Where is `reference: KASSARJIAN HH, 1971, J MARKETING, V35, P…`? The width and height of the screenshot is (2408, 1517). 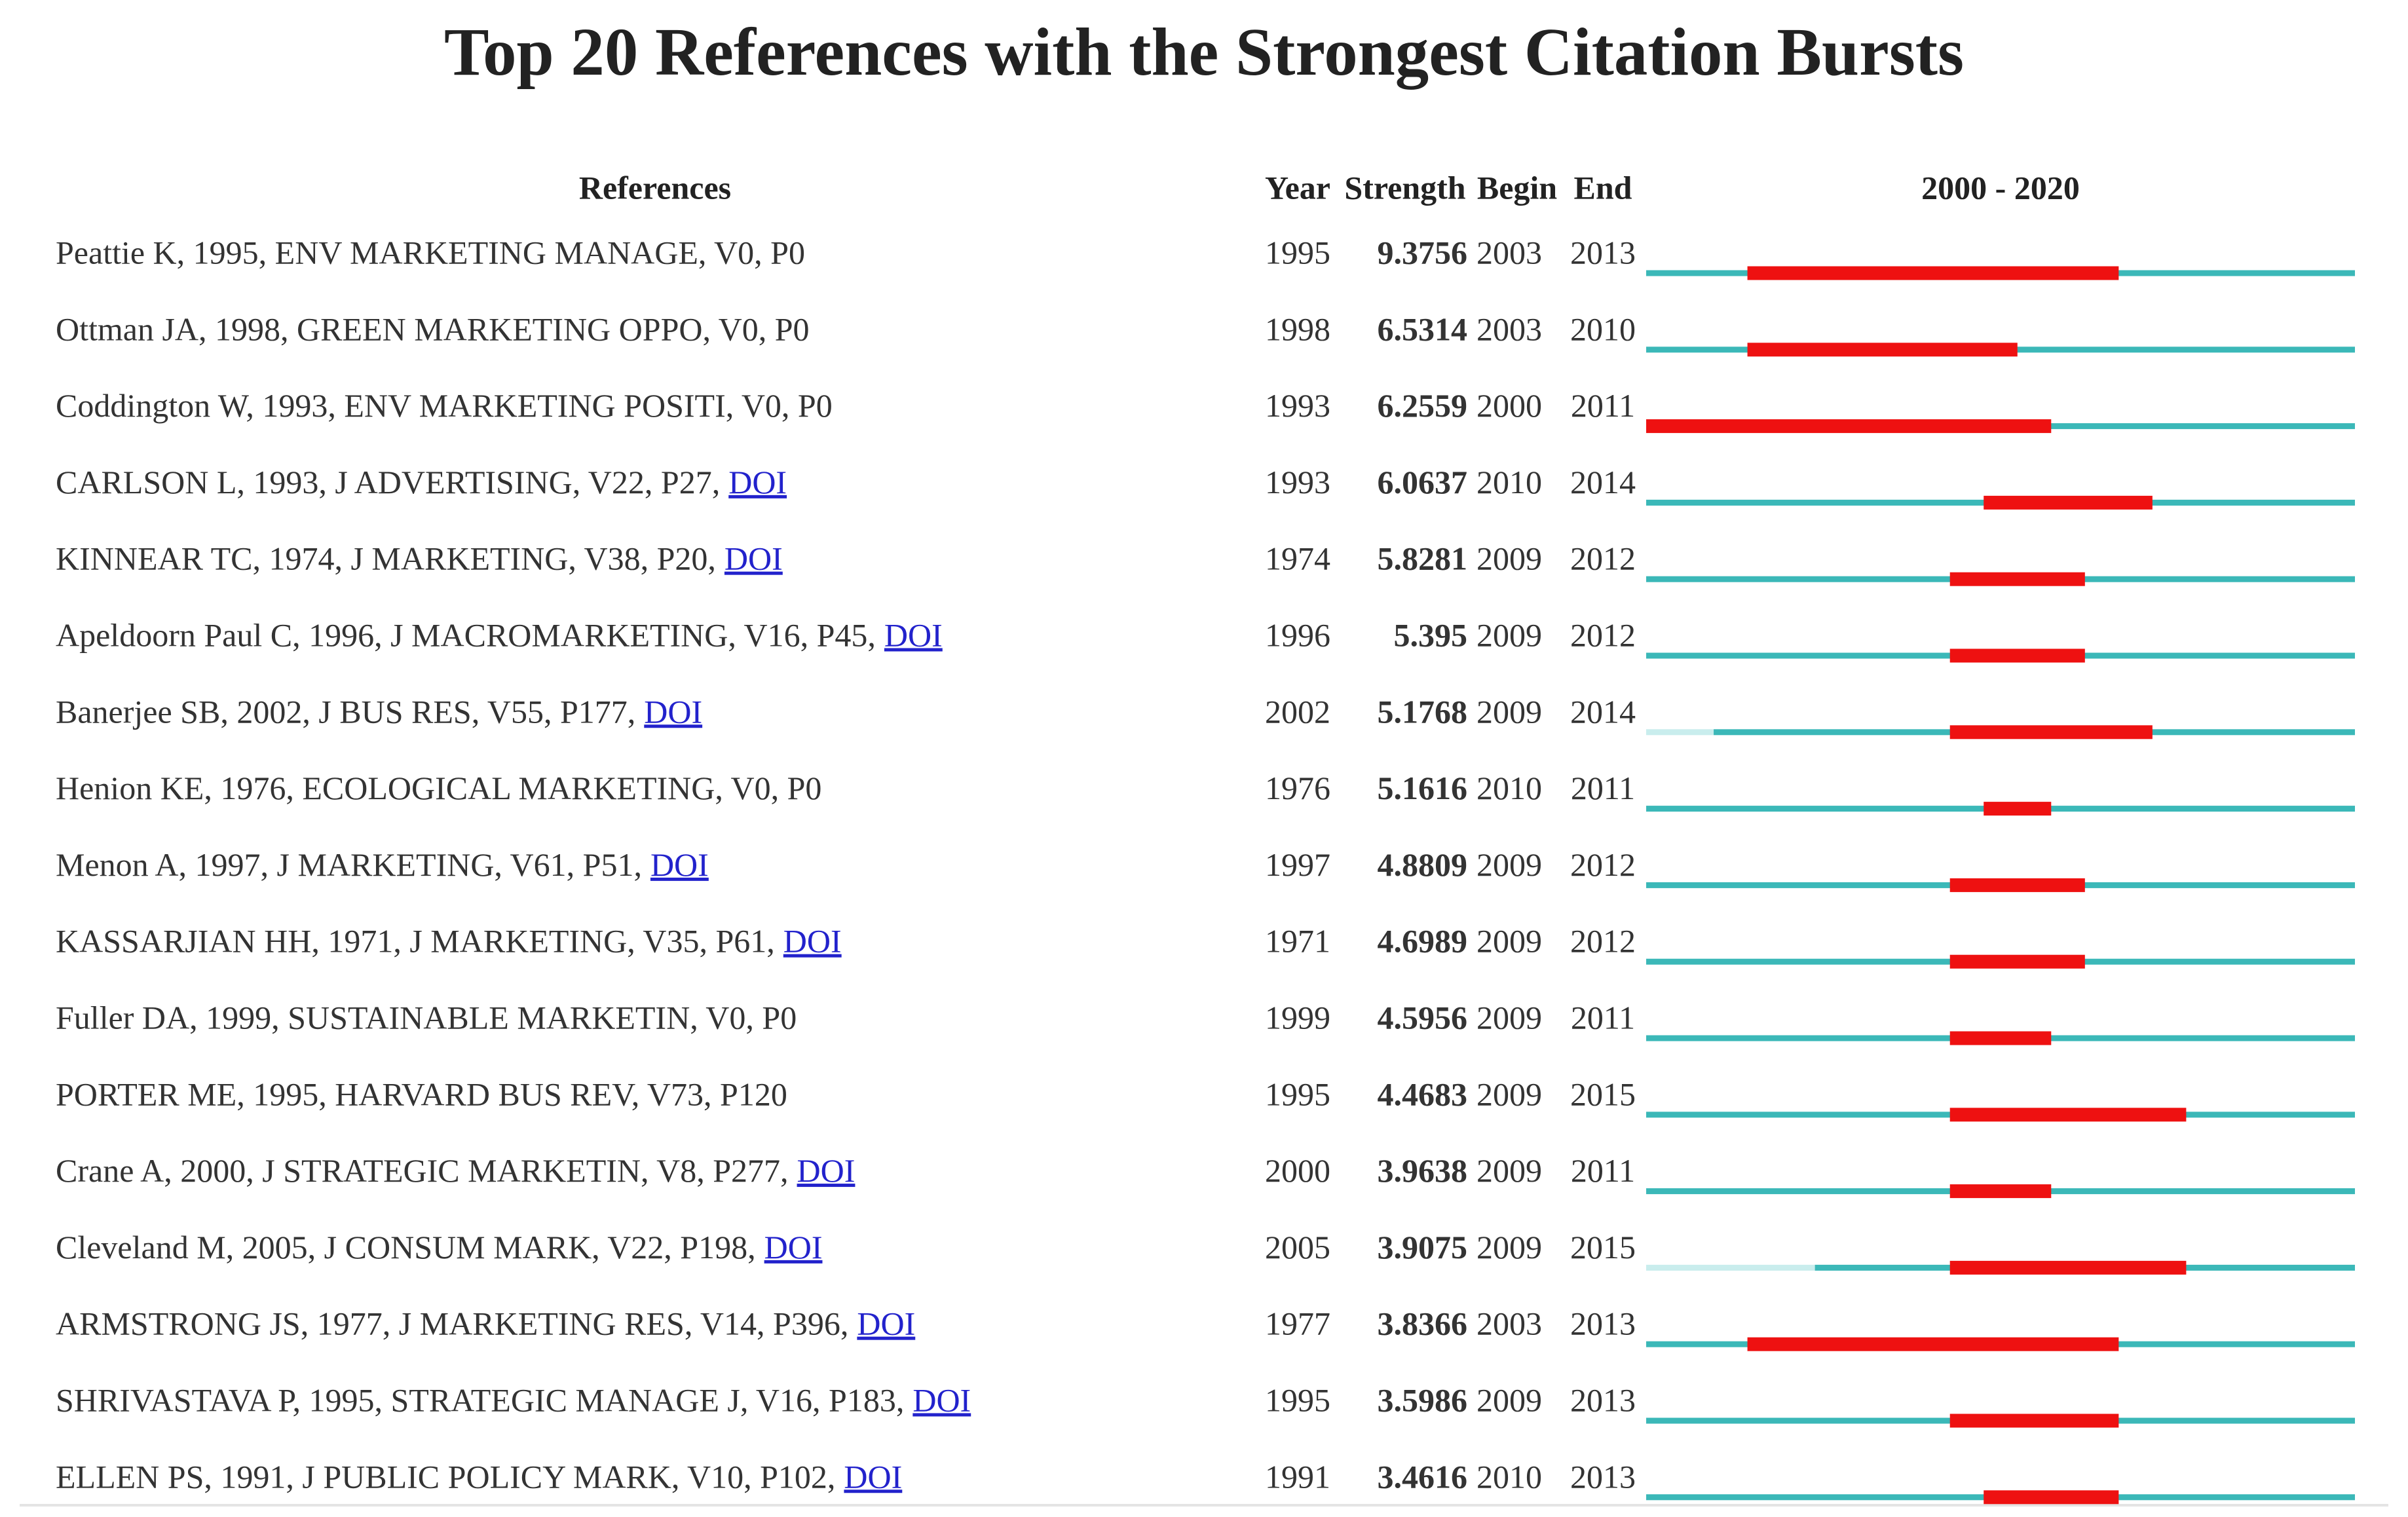 reference: KASSARJIAN HH, 1971, J MARKETING, V35, P… is located at coordinates (415, 941).